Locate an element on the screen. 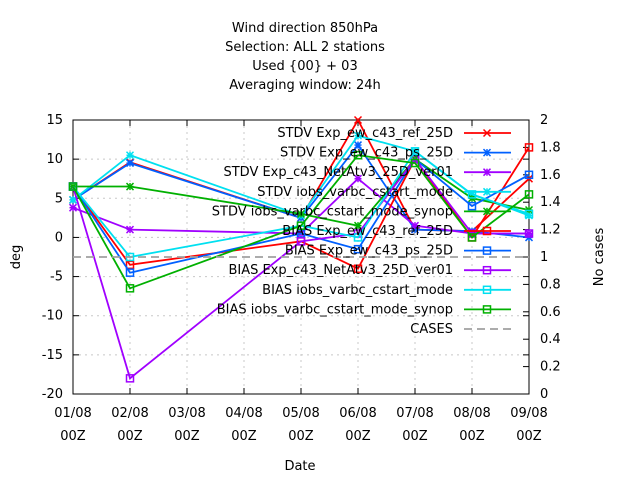  y2-tick-label: 1.4 is located at coordinates (550, 202).